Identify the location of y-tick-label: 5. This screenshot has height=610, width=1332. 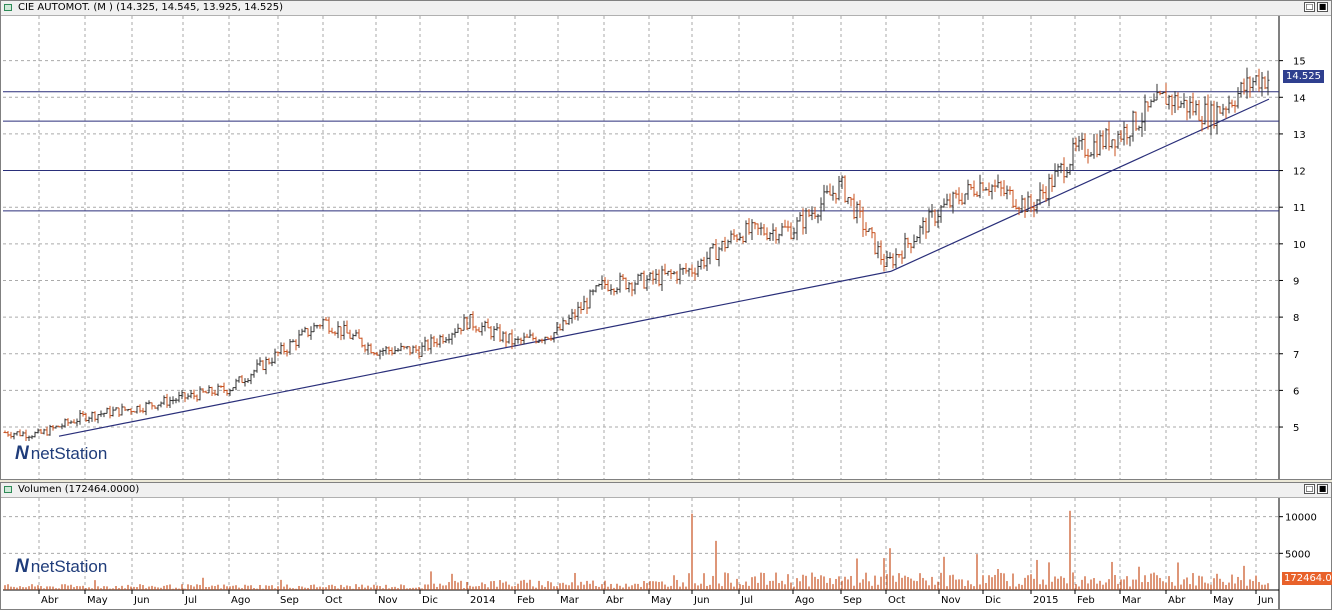
(1296, 428).